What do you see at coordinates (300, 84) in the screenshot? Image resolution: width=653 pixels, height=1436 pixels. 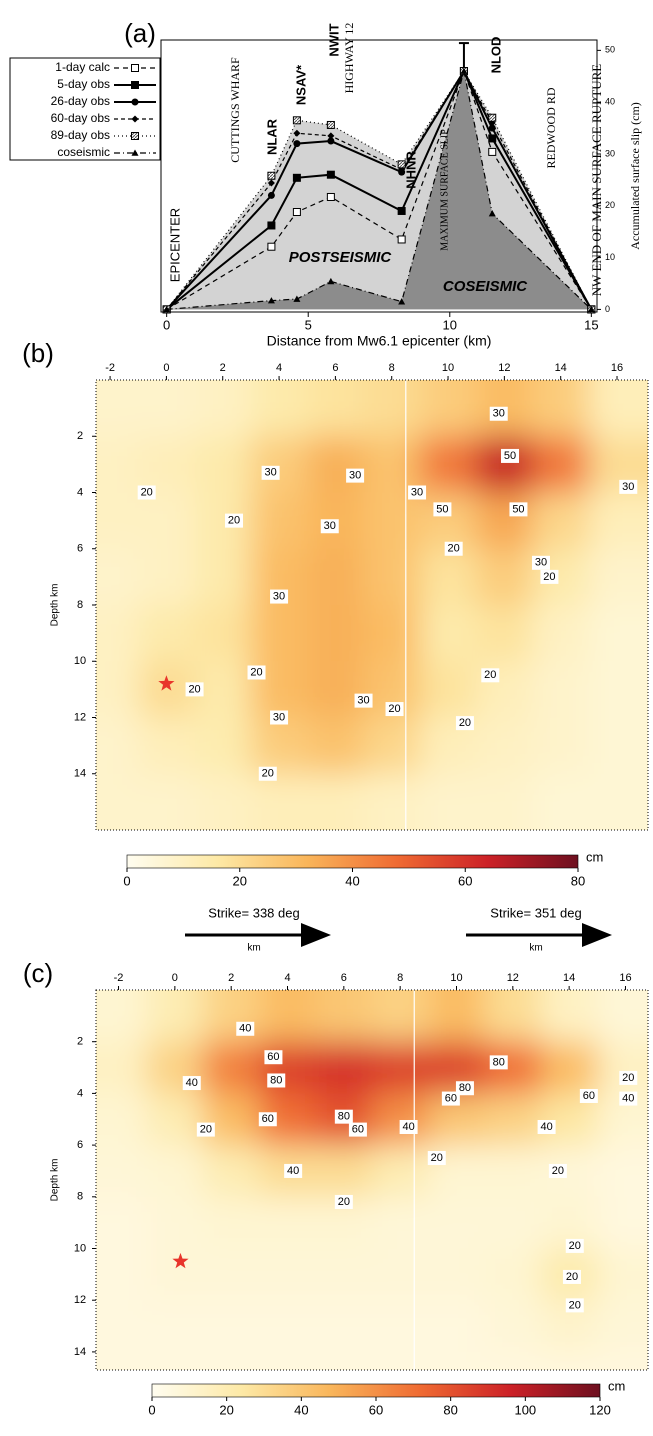 I see `station-label: NSAV*` at bounding box center [300, 84].